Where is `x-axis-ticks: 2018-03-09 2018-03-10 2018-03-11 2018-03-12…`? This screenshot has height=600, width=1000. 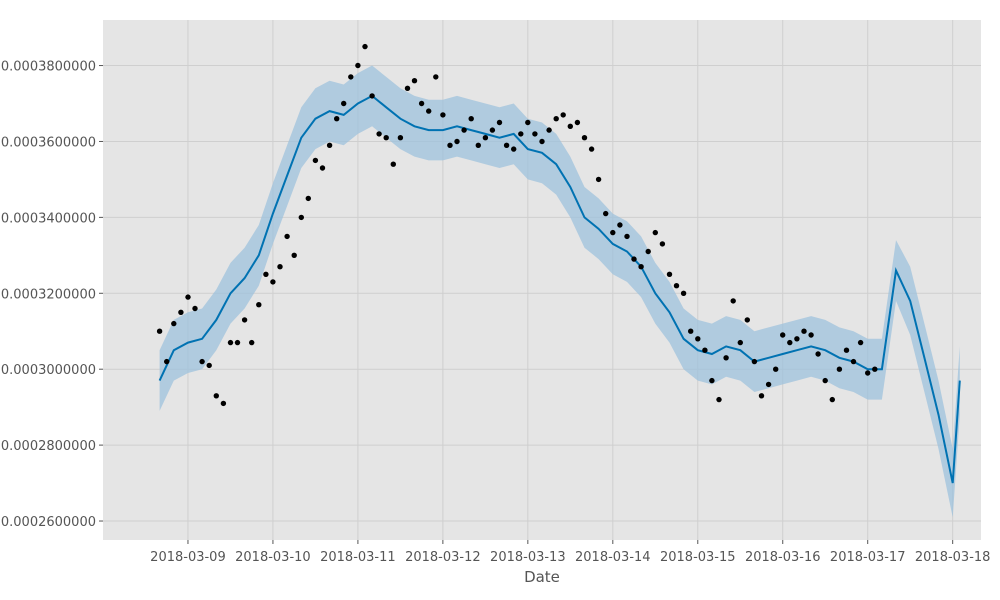 x-axis-ticks: 2018-03-09 2018-03-10 2018-03-11 2018-03-12… is located at coordinates (570, 552).